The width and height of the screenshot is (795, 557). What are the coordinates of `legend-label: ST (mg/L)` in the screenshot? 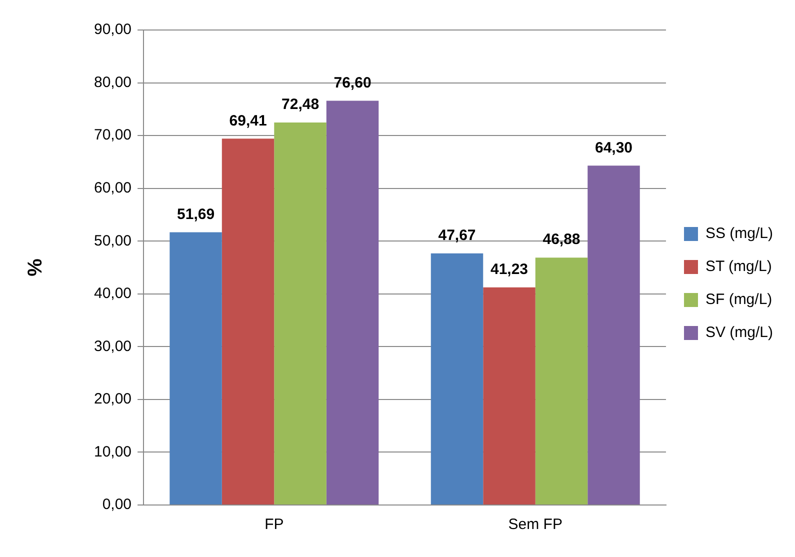 It's located at (738, 267).